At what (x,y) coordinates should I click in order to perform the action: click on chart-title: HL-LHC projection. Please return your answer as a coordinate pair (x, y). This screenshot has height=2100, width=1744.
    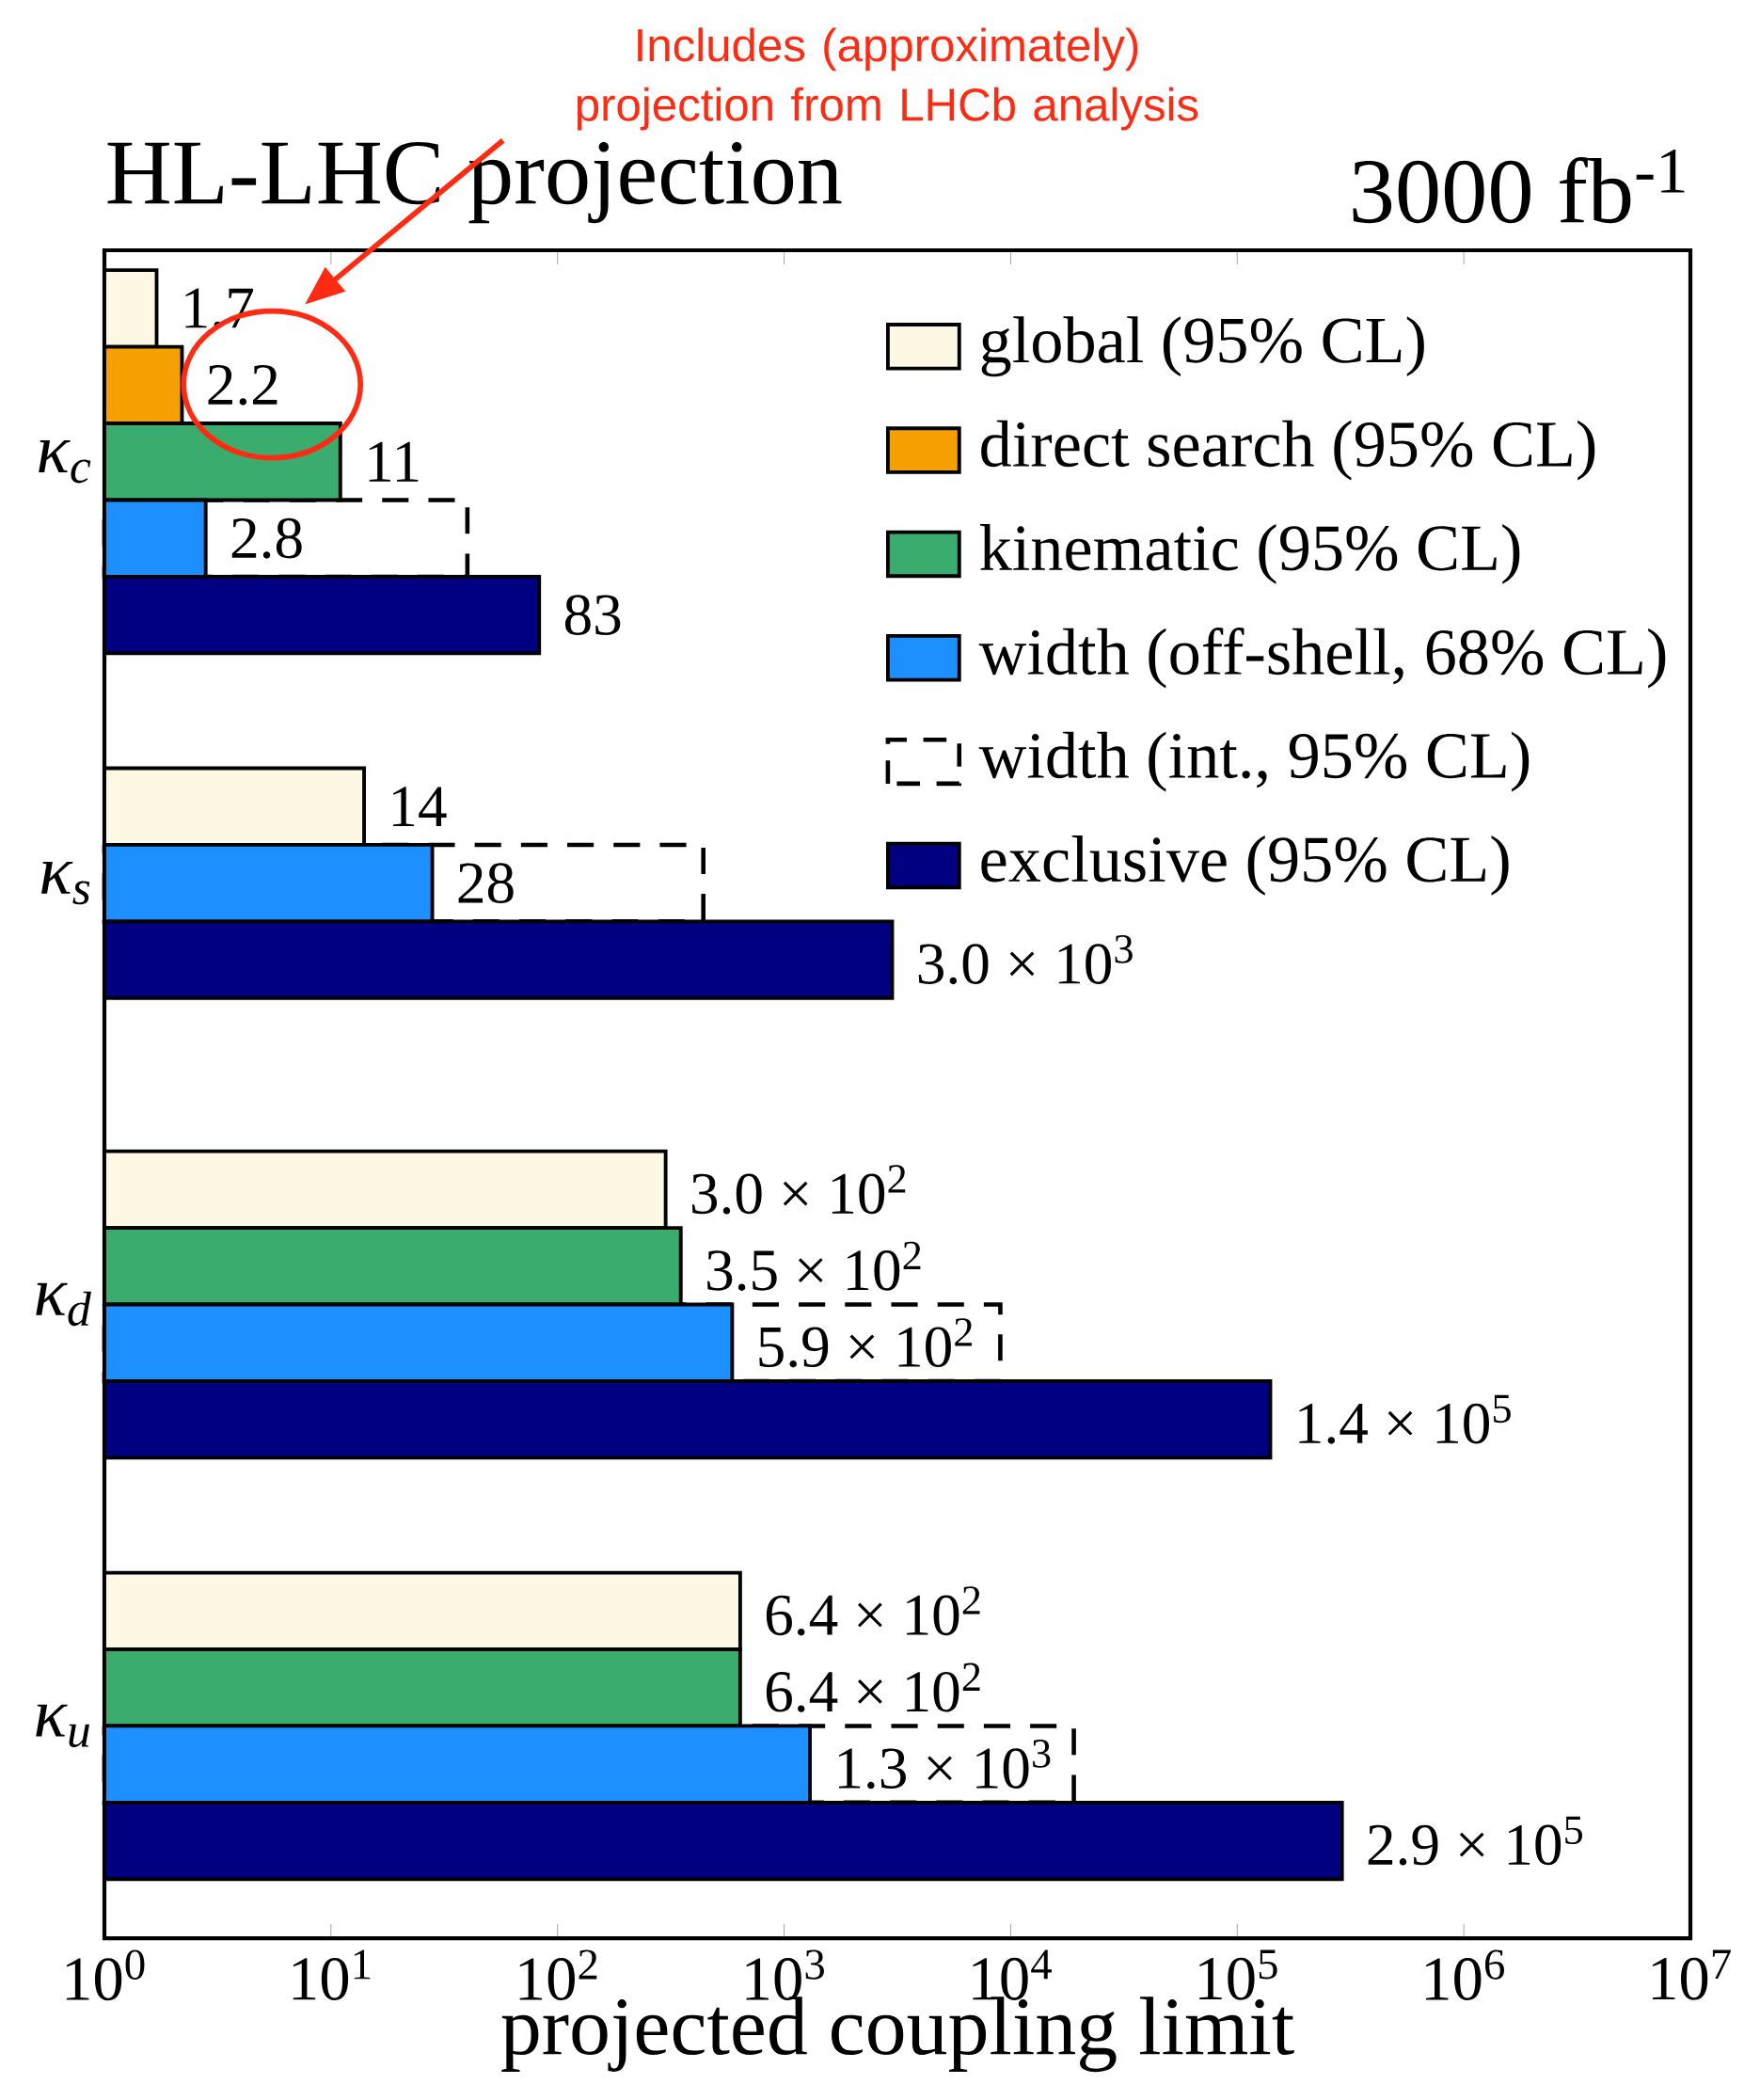
    Looking at the image, I should click on (474, 183).